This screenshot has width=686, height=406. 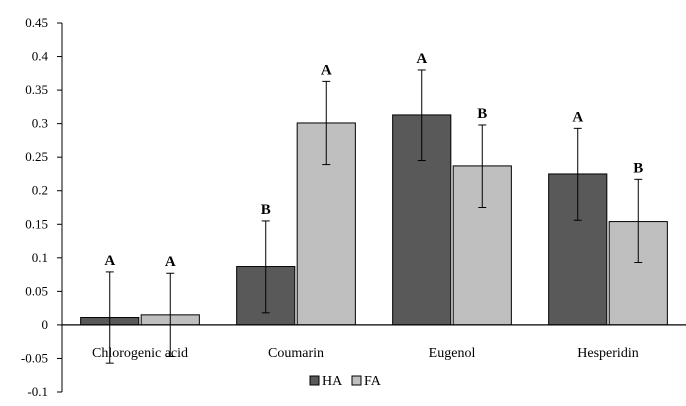 What do you see at coordinates (314, 380) in the screenshot?
I see `legend-swatch-ha` at bounding box center [314, 380].